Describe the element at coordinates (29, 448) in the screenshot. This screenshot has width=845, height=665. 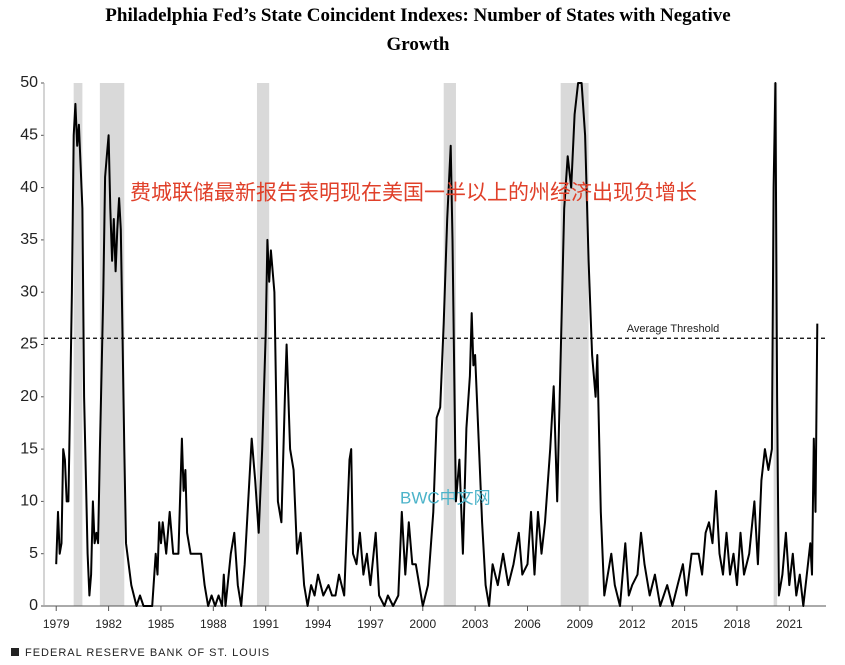
I see `y-tick-label: 15` at that location.